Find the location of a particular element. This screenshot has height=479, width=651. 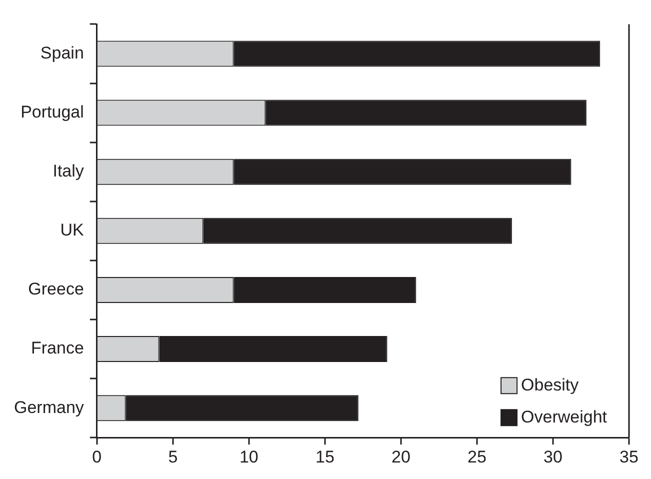

x-tick-label: 0 is located at coordinates (97, 456).